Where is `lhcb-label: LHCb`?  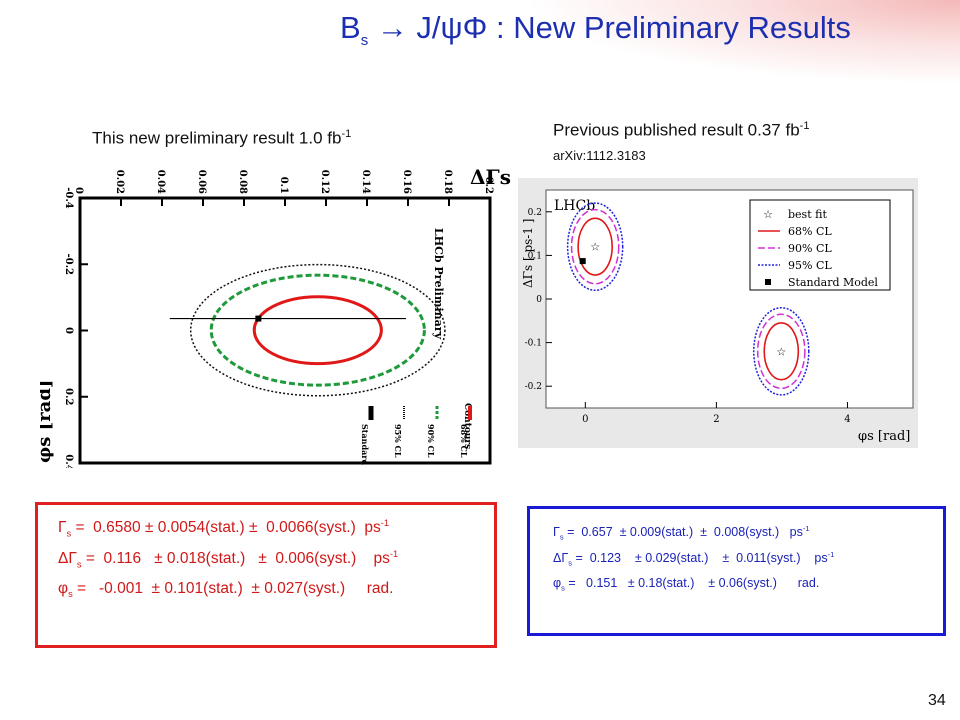 lhcb-label: LHCb is located at coordinates (574, 206).